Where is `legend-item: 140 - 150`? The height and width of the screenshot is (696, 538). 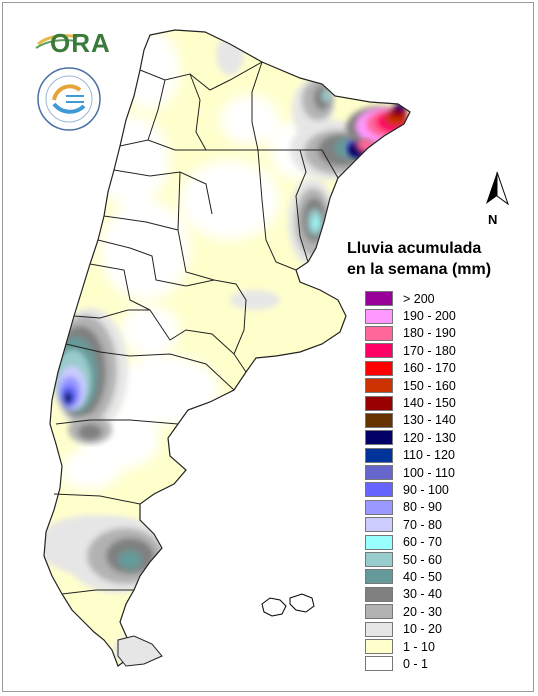
legend-item: 140 - 150 is located at coordinates (440, 402).